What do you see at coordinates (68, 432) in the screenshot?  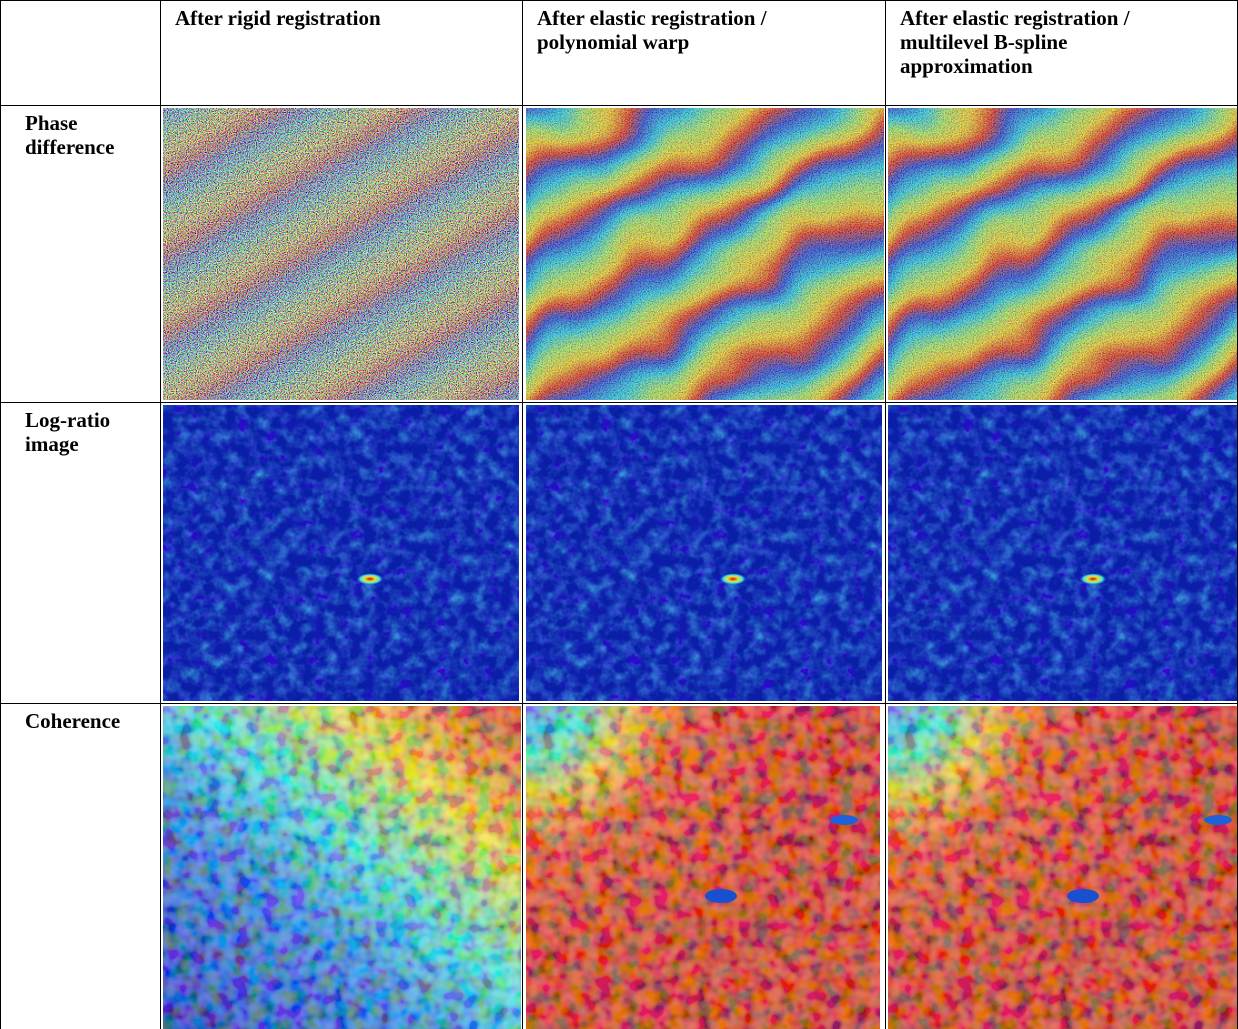 I see `row-label: Log-ratio image` at bounding box center [68, 432].